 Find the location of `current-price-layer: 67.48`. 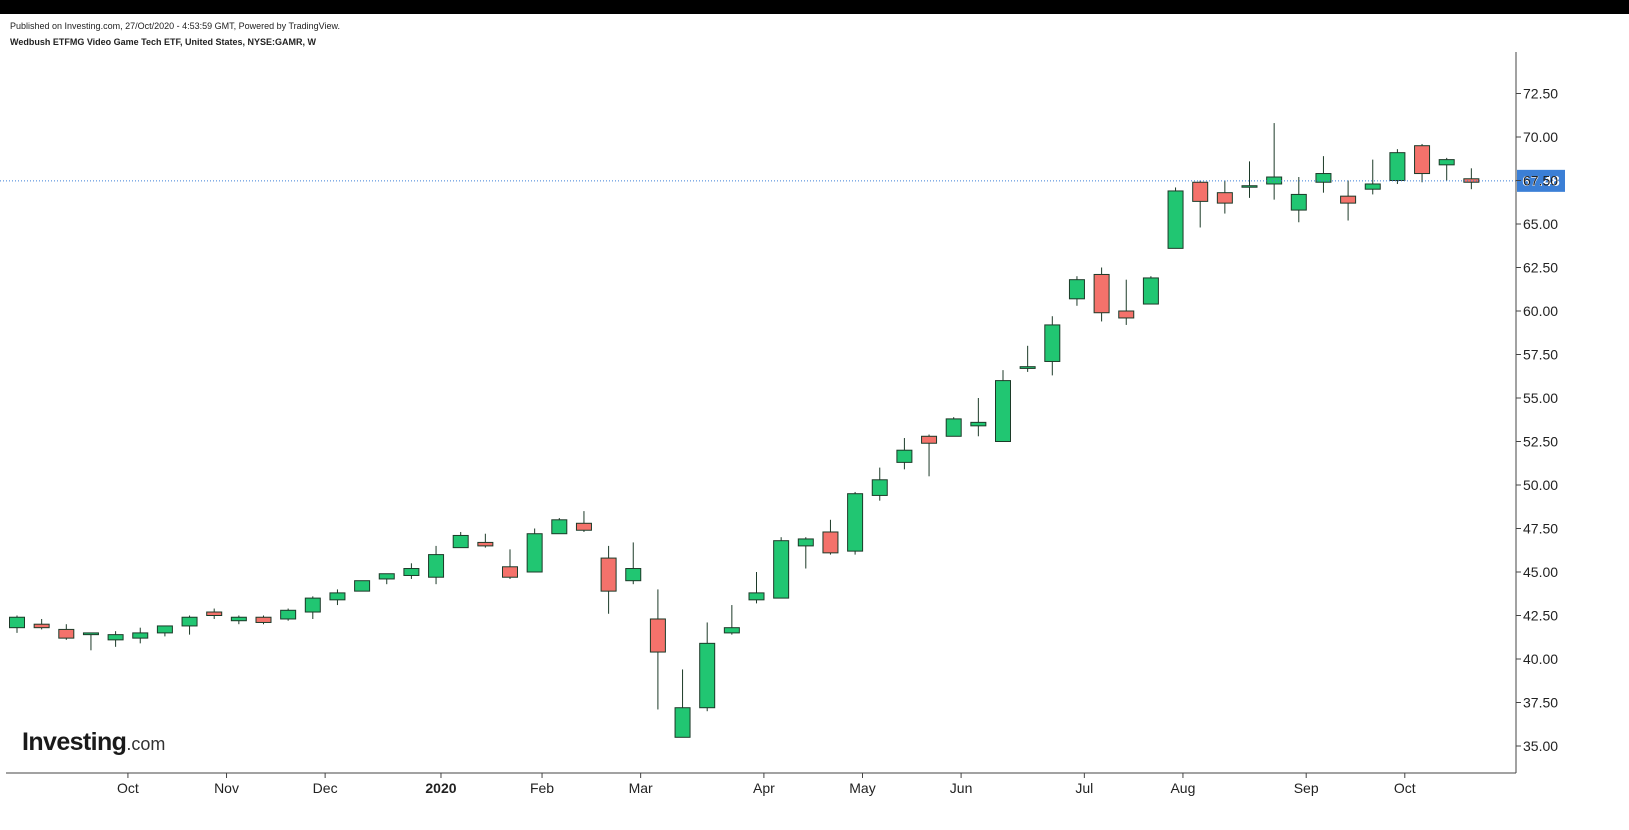

current-price-layer: 67.48 is located at coordinates (782, 180).